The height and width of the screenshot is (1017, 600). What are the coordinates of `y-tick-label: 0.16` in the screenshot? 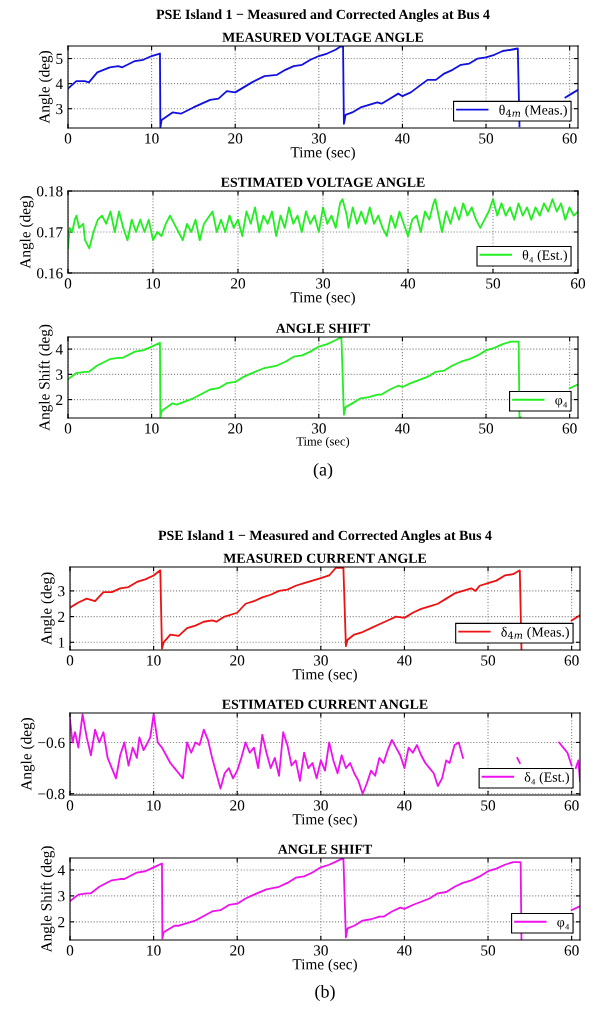 It's located at (49, 273).